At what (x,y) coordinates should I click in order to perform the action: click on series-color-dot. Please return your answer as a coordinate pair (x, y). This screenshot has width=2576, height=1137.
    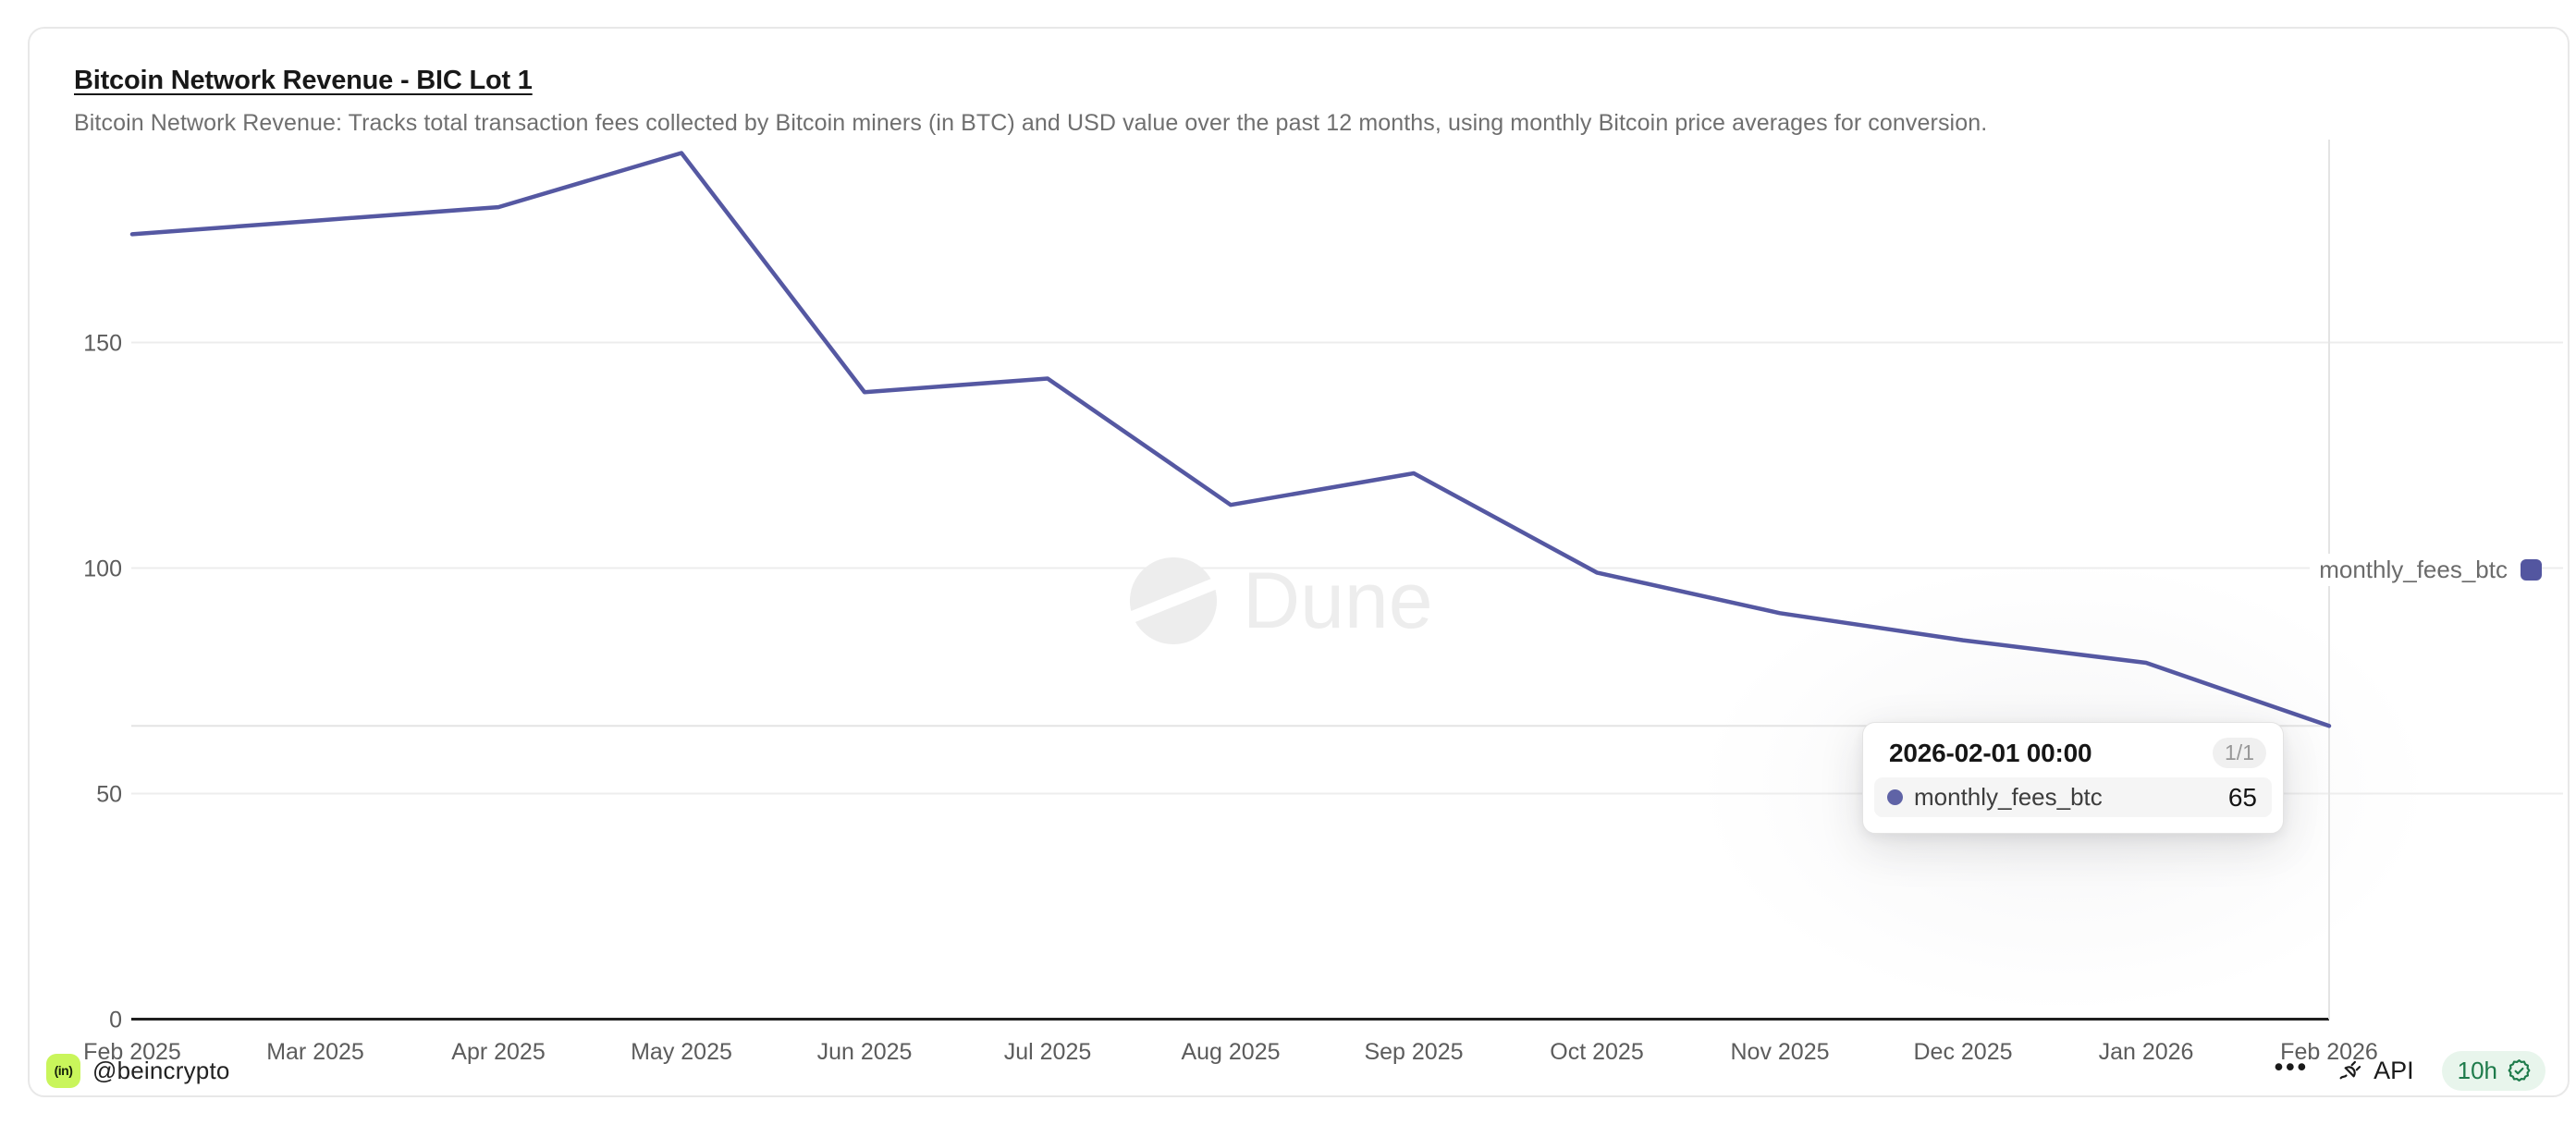
    Looking at the image, I should click on (1895, 797).